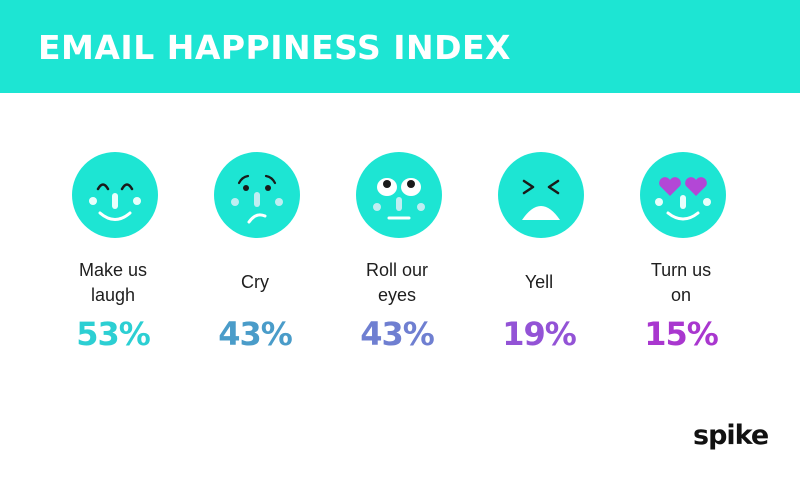 The image size is (800, 480). I want to click on yelling-face-icon, so click(541, 195).